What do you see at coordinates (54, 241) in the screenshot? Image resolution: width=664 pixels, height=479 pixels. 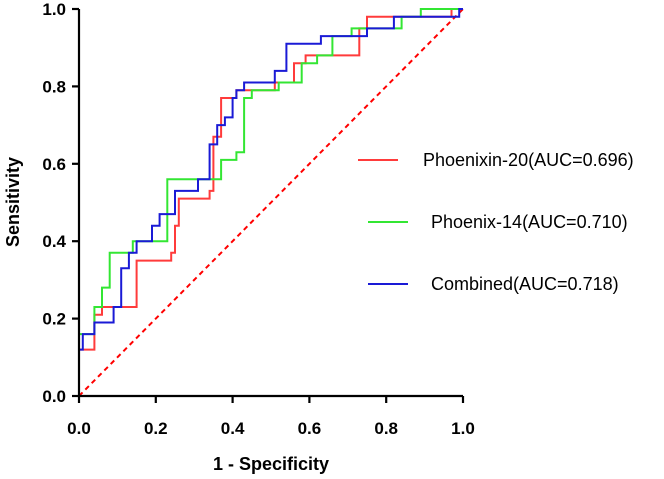 I see `y-tick-label: 0.4` at bounding box center [54, 241].